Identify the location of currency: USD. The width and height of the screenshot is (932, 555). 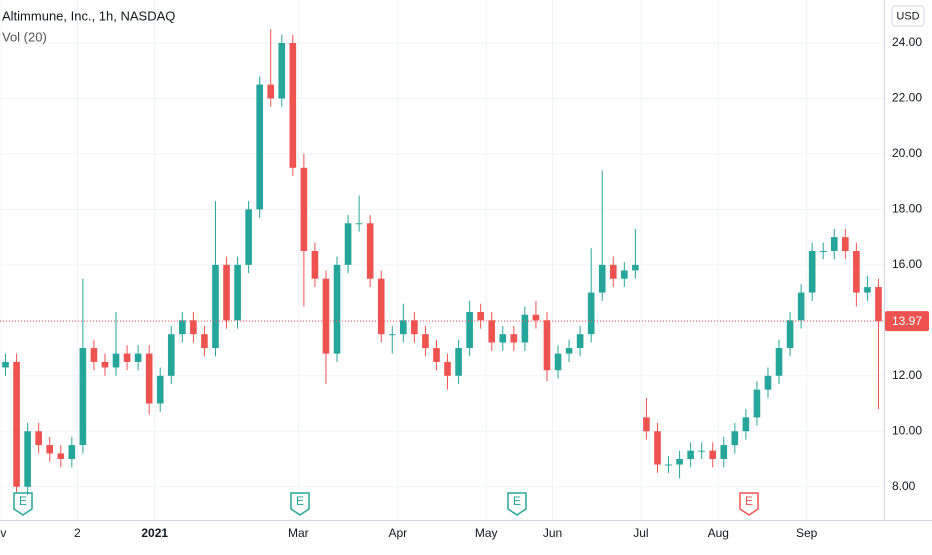
(907, 16).